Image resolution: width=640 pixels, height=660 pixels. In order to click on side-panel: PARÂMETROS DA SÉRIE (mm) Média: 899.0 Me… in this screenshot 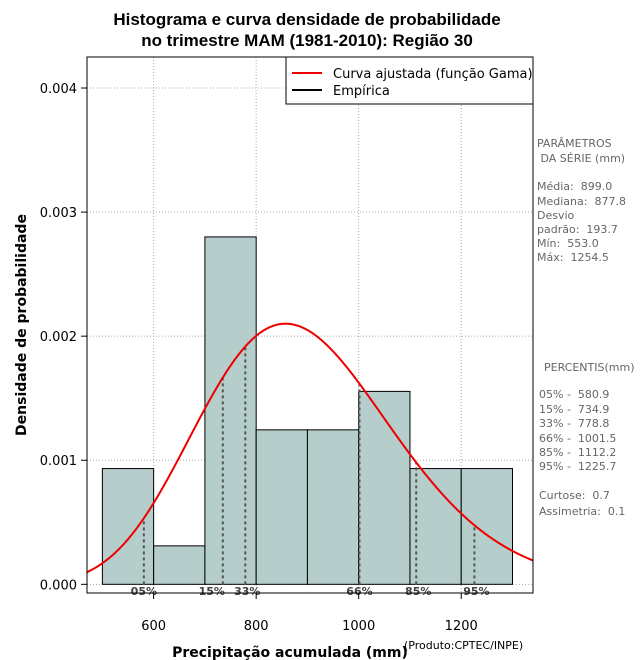, I will do `click(586, 327)`.